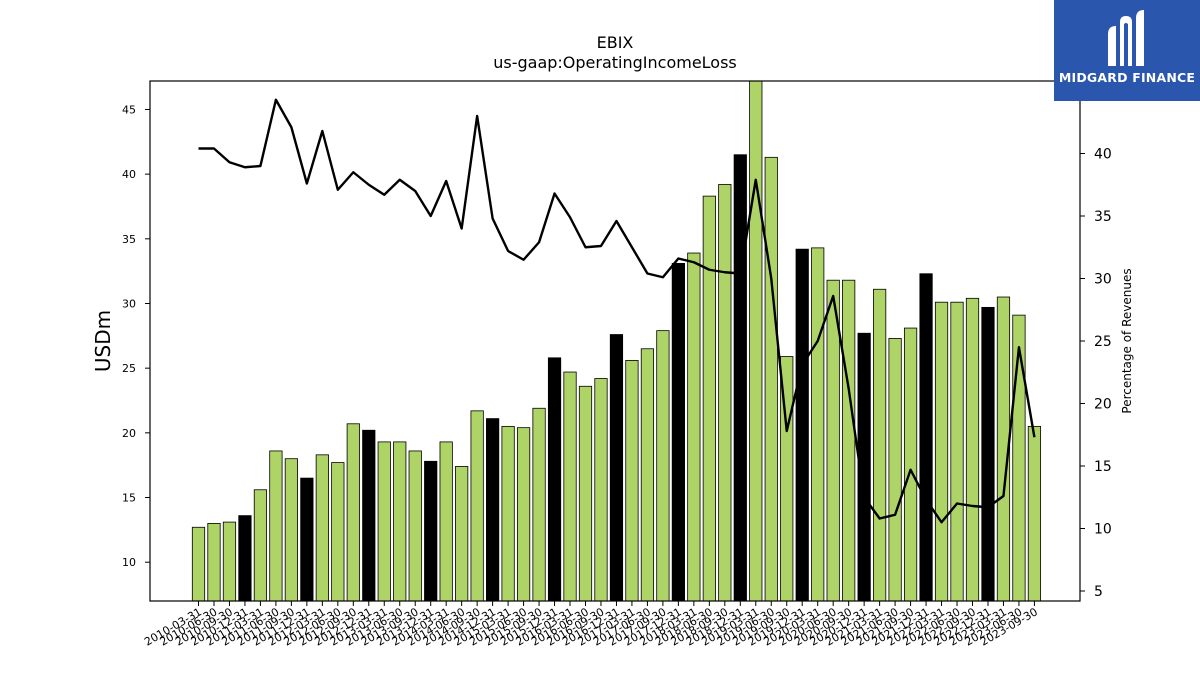 Image resolution: width=1200 pixels, height=675 pixels. Describe the element at coordinates (129, 368) in the screenshot. I see `y-tick-label: 25` at that location.